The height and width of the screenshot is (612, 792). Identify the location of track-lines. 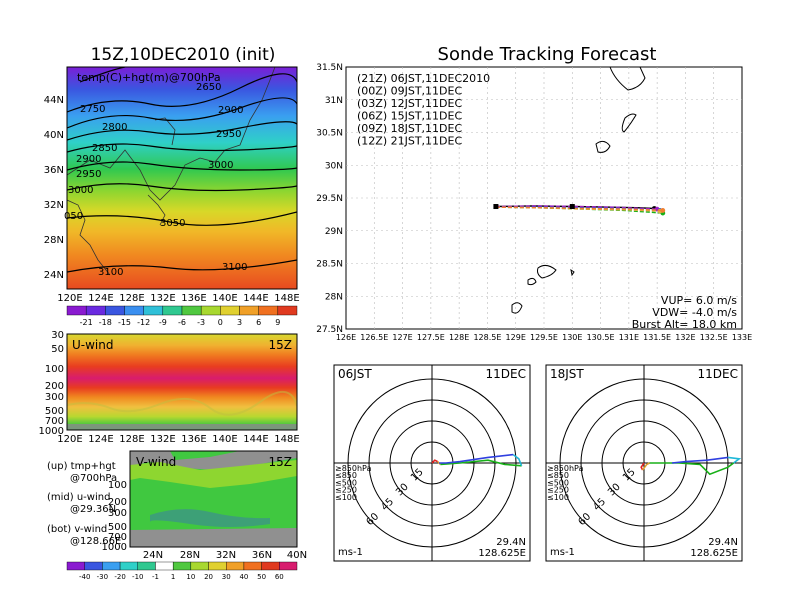
(579, 210).